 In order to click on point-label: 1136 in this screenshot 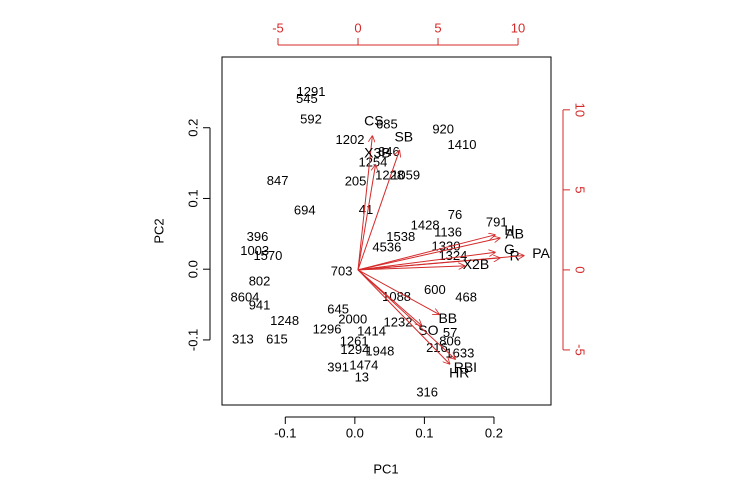, I will do `click(448, 232)`.